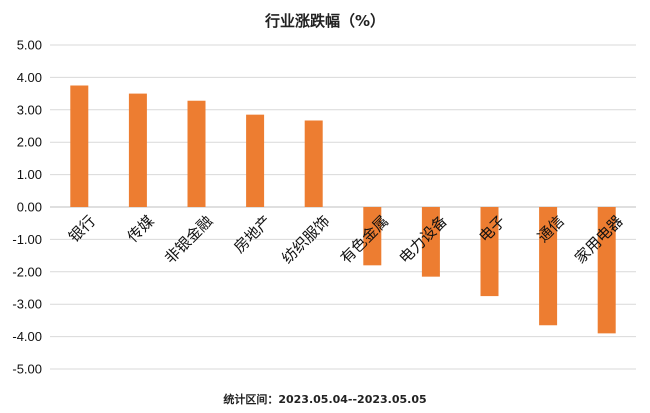 The image size is (650, 413). Describe the element at coordinates (324, 21) in the screenshot. I see `chart-title: 行业涨跌幅（%）` at that location.